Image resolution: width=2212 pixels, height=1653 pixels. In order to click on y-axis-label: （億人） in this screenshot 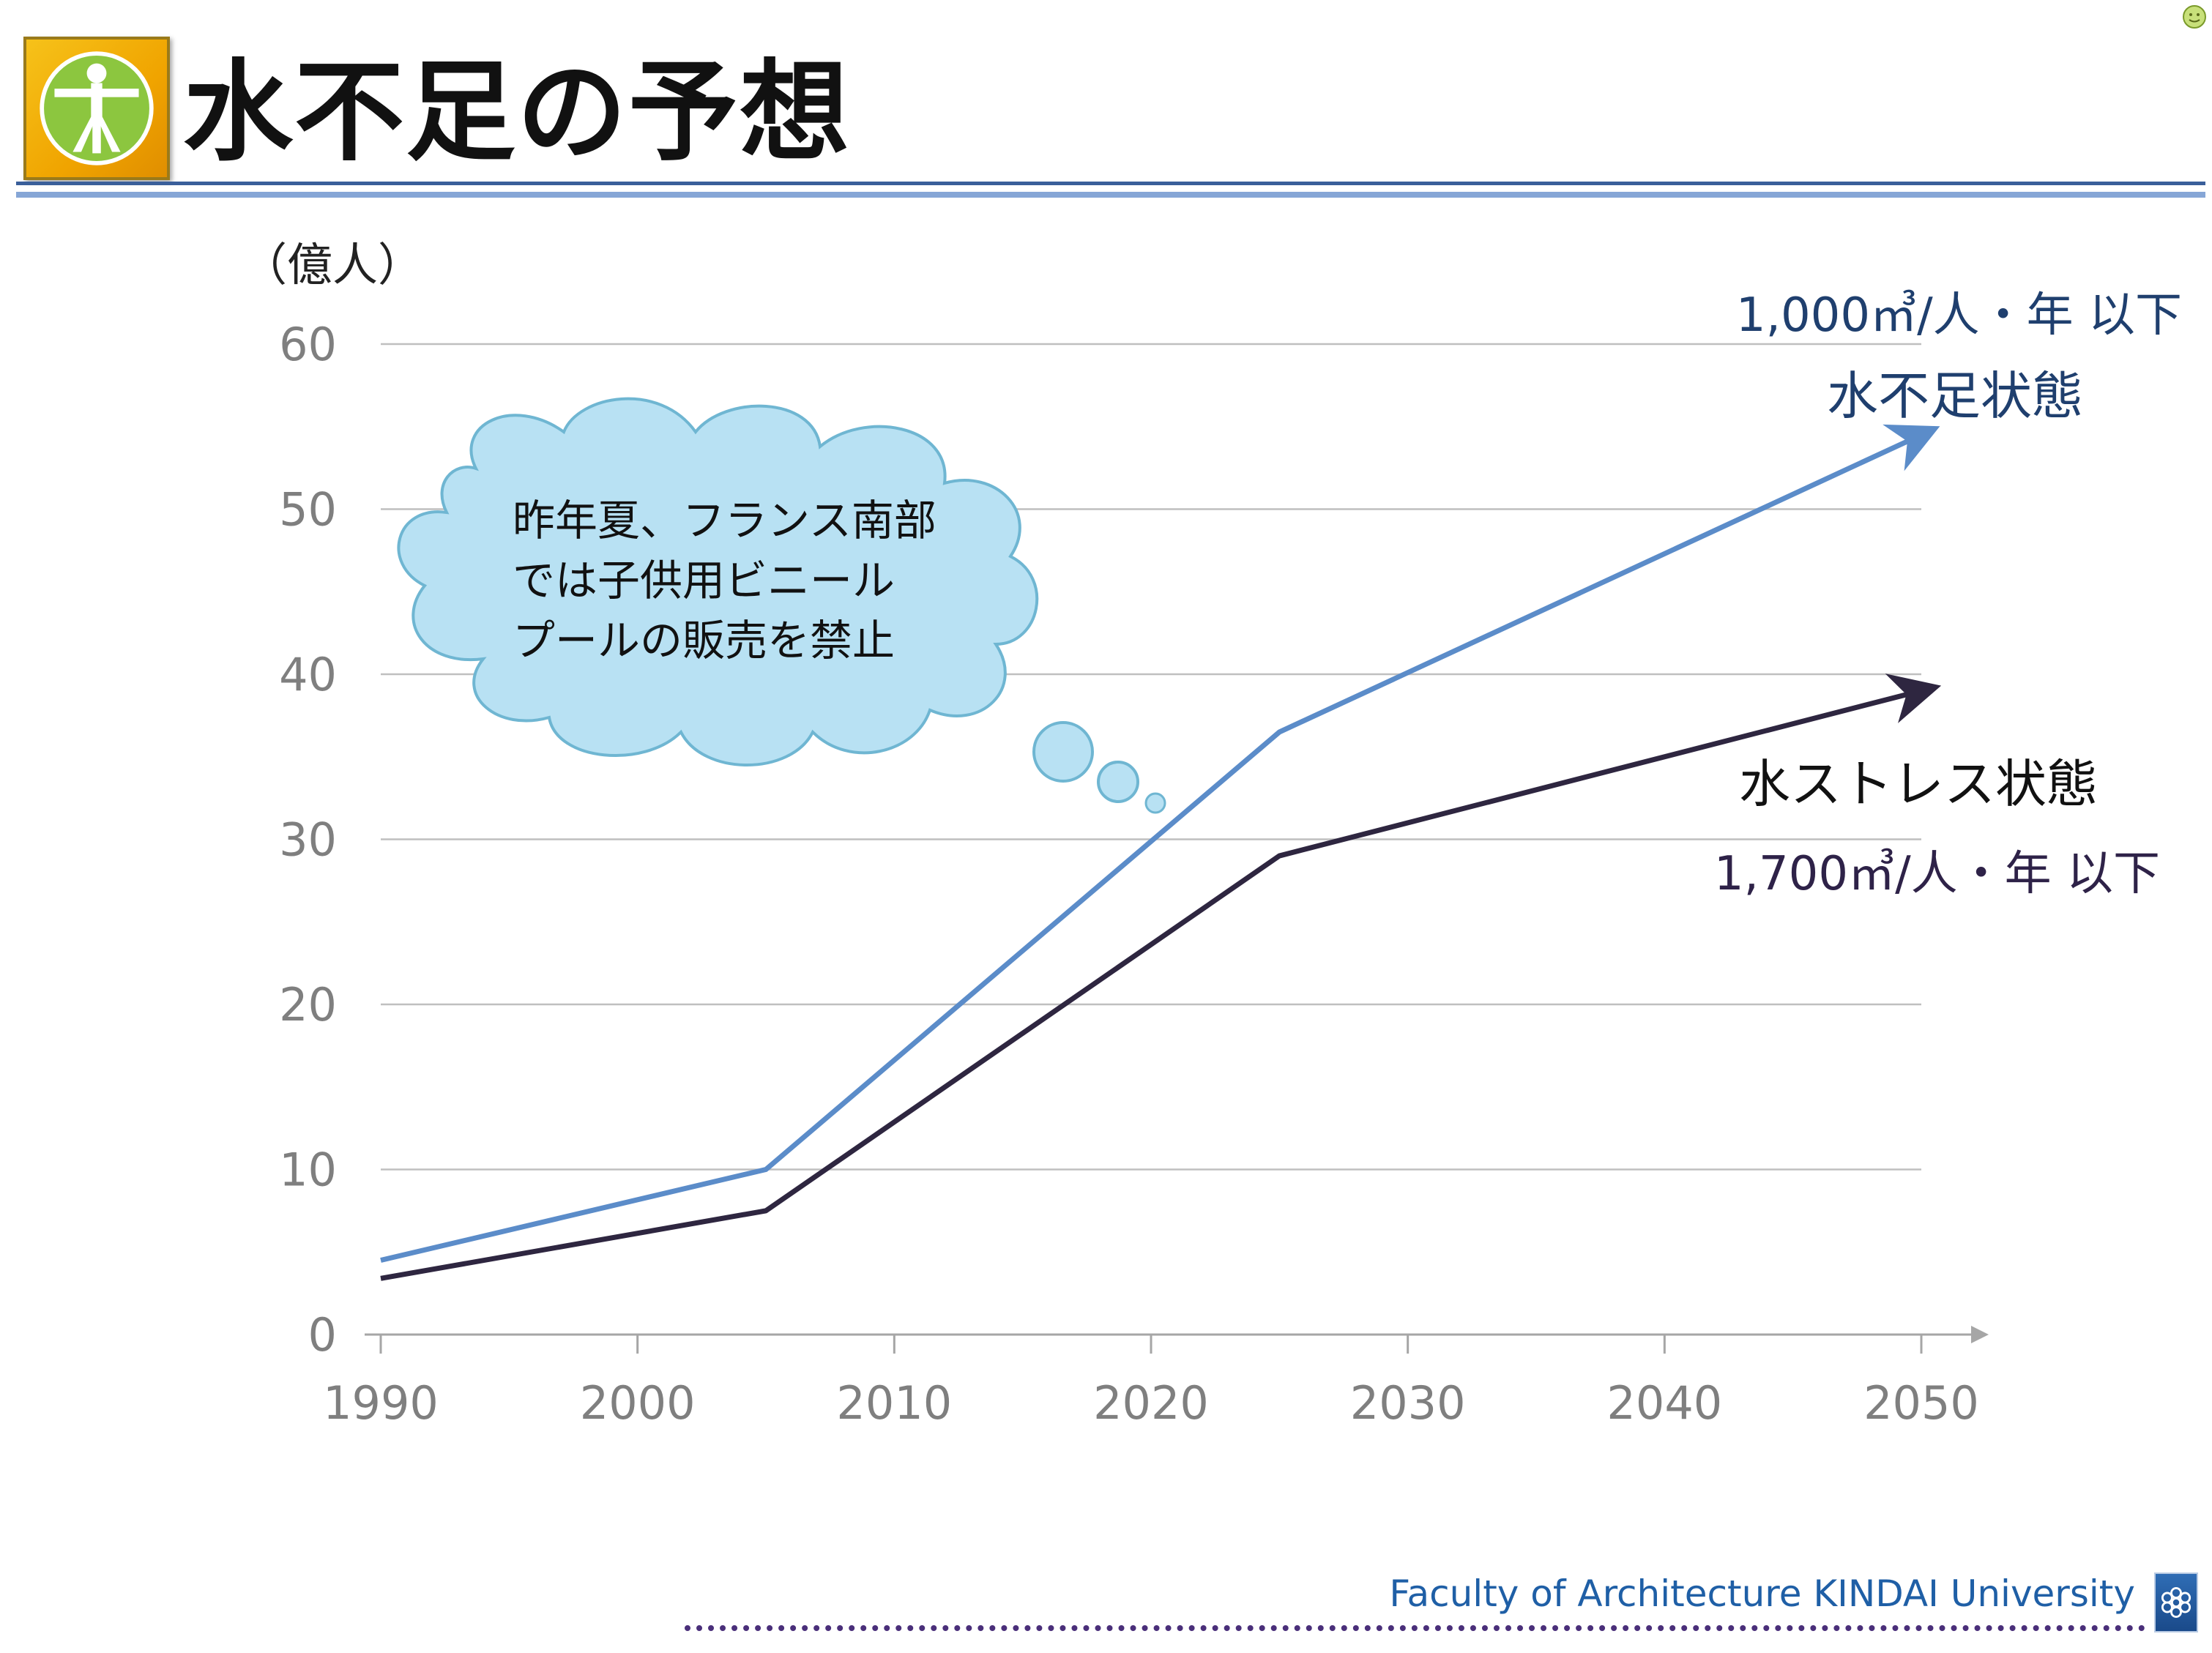, I will do `click(332, 265)`.